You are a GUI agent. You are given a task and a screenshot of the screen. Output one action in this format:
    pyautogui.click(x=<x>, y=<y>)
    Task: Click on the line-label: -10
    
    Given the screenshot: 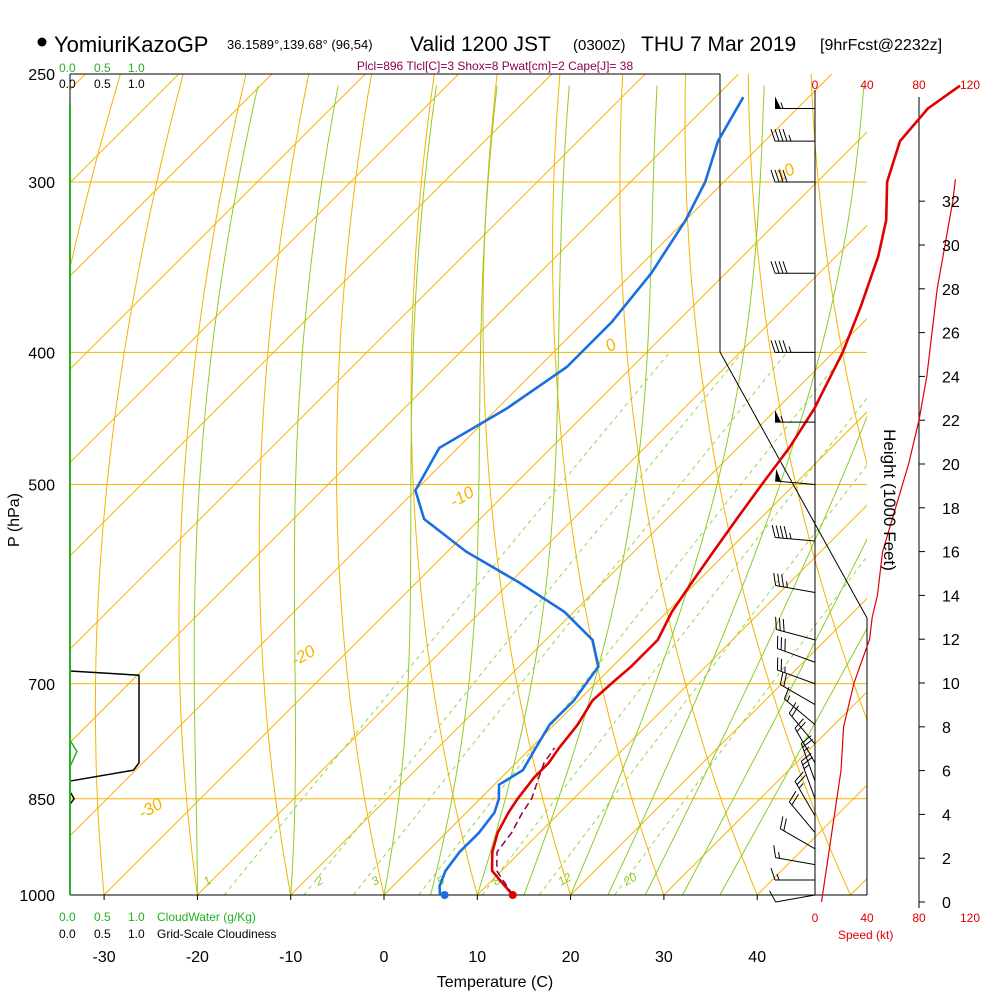 What is the action you would take?
    pyautogui.click(x=462, y=496)
    